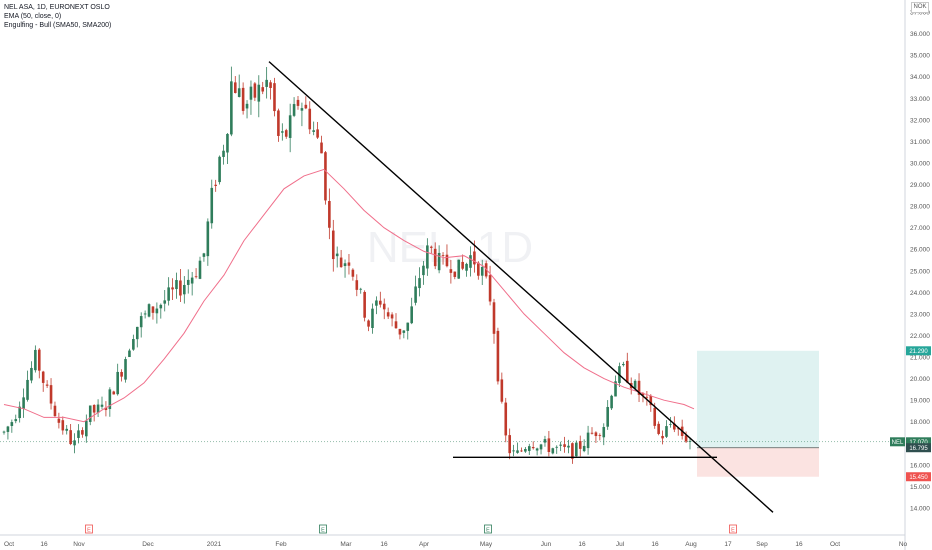 The width and height of the screenshot is (932, 550). Describe the element at coordinates (903, 544) in the screenshot. I see `time-tick-label: No` at that location.